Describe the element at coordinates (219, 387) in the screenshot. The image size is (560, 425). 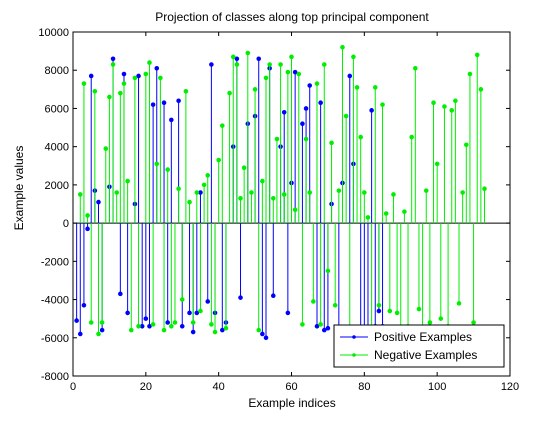
I see `x-tick-label: 40` at that location.